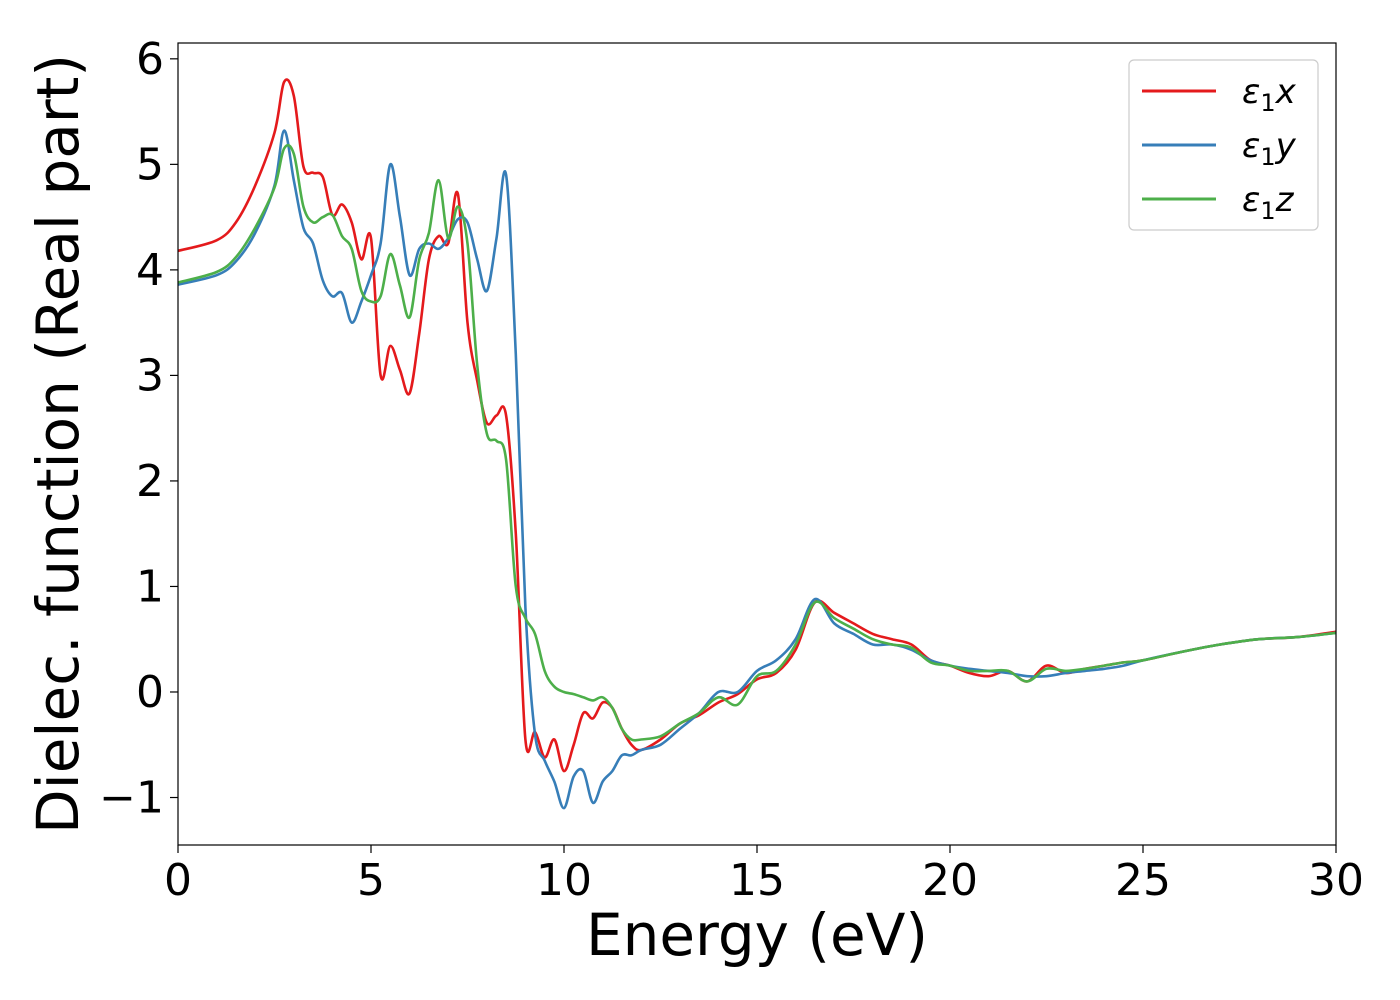 The image size is (1400, 1000). What do you see at coordinates (150, 586) in the screenshot?
I see `y-tick-label: 1` at bounding box center [150, 586].